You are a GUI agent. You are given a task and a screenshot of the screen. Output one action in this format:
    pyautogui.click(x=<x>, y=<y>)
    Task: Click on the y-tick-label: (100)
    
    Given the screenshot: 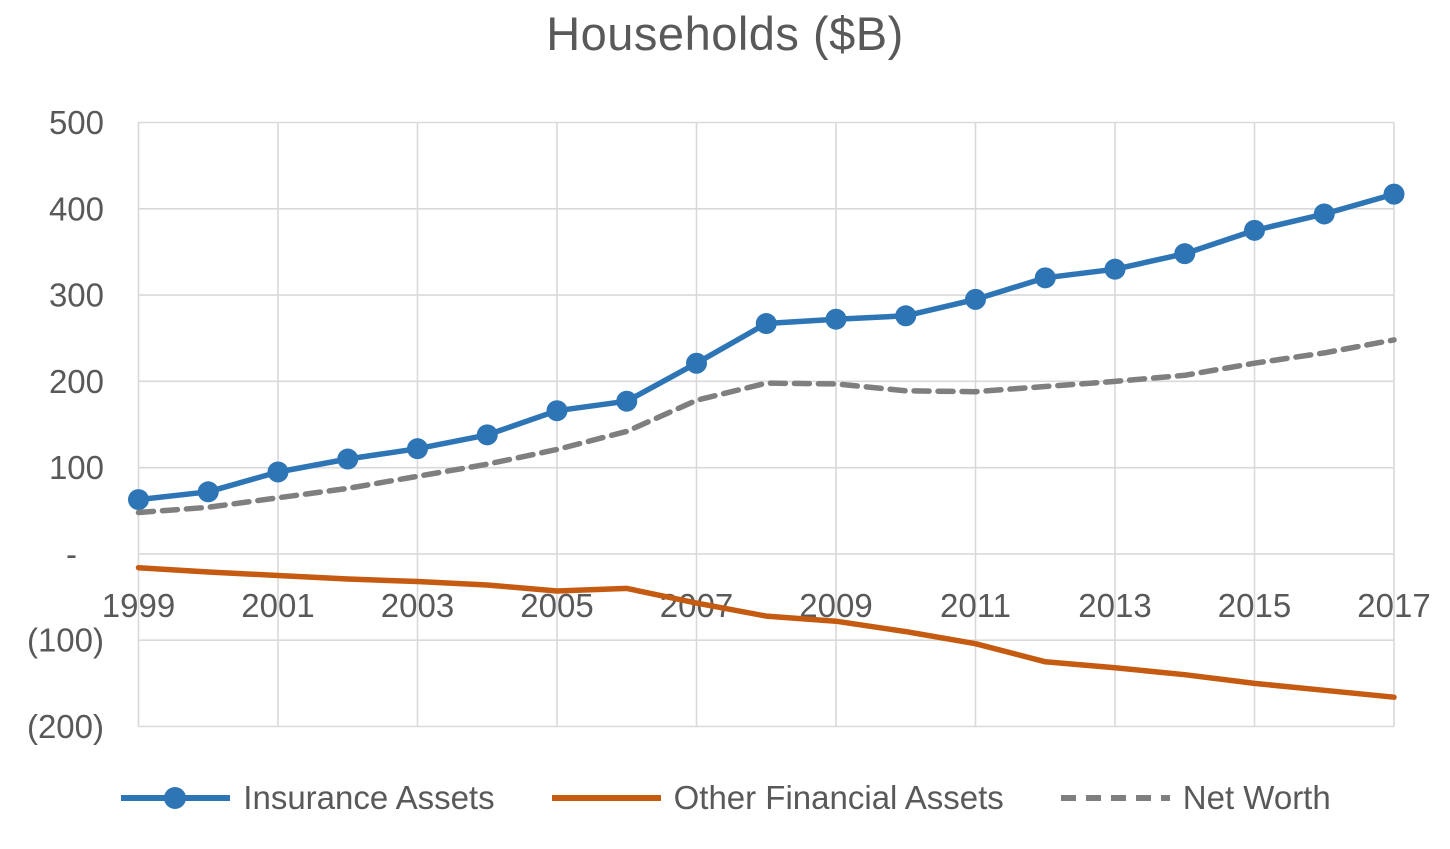 What is the action you would take?
    pyautogui.click(x=65, y=640)
    